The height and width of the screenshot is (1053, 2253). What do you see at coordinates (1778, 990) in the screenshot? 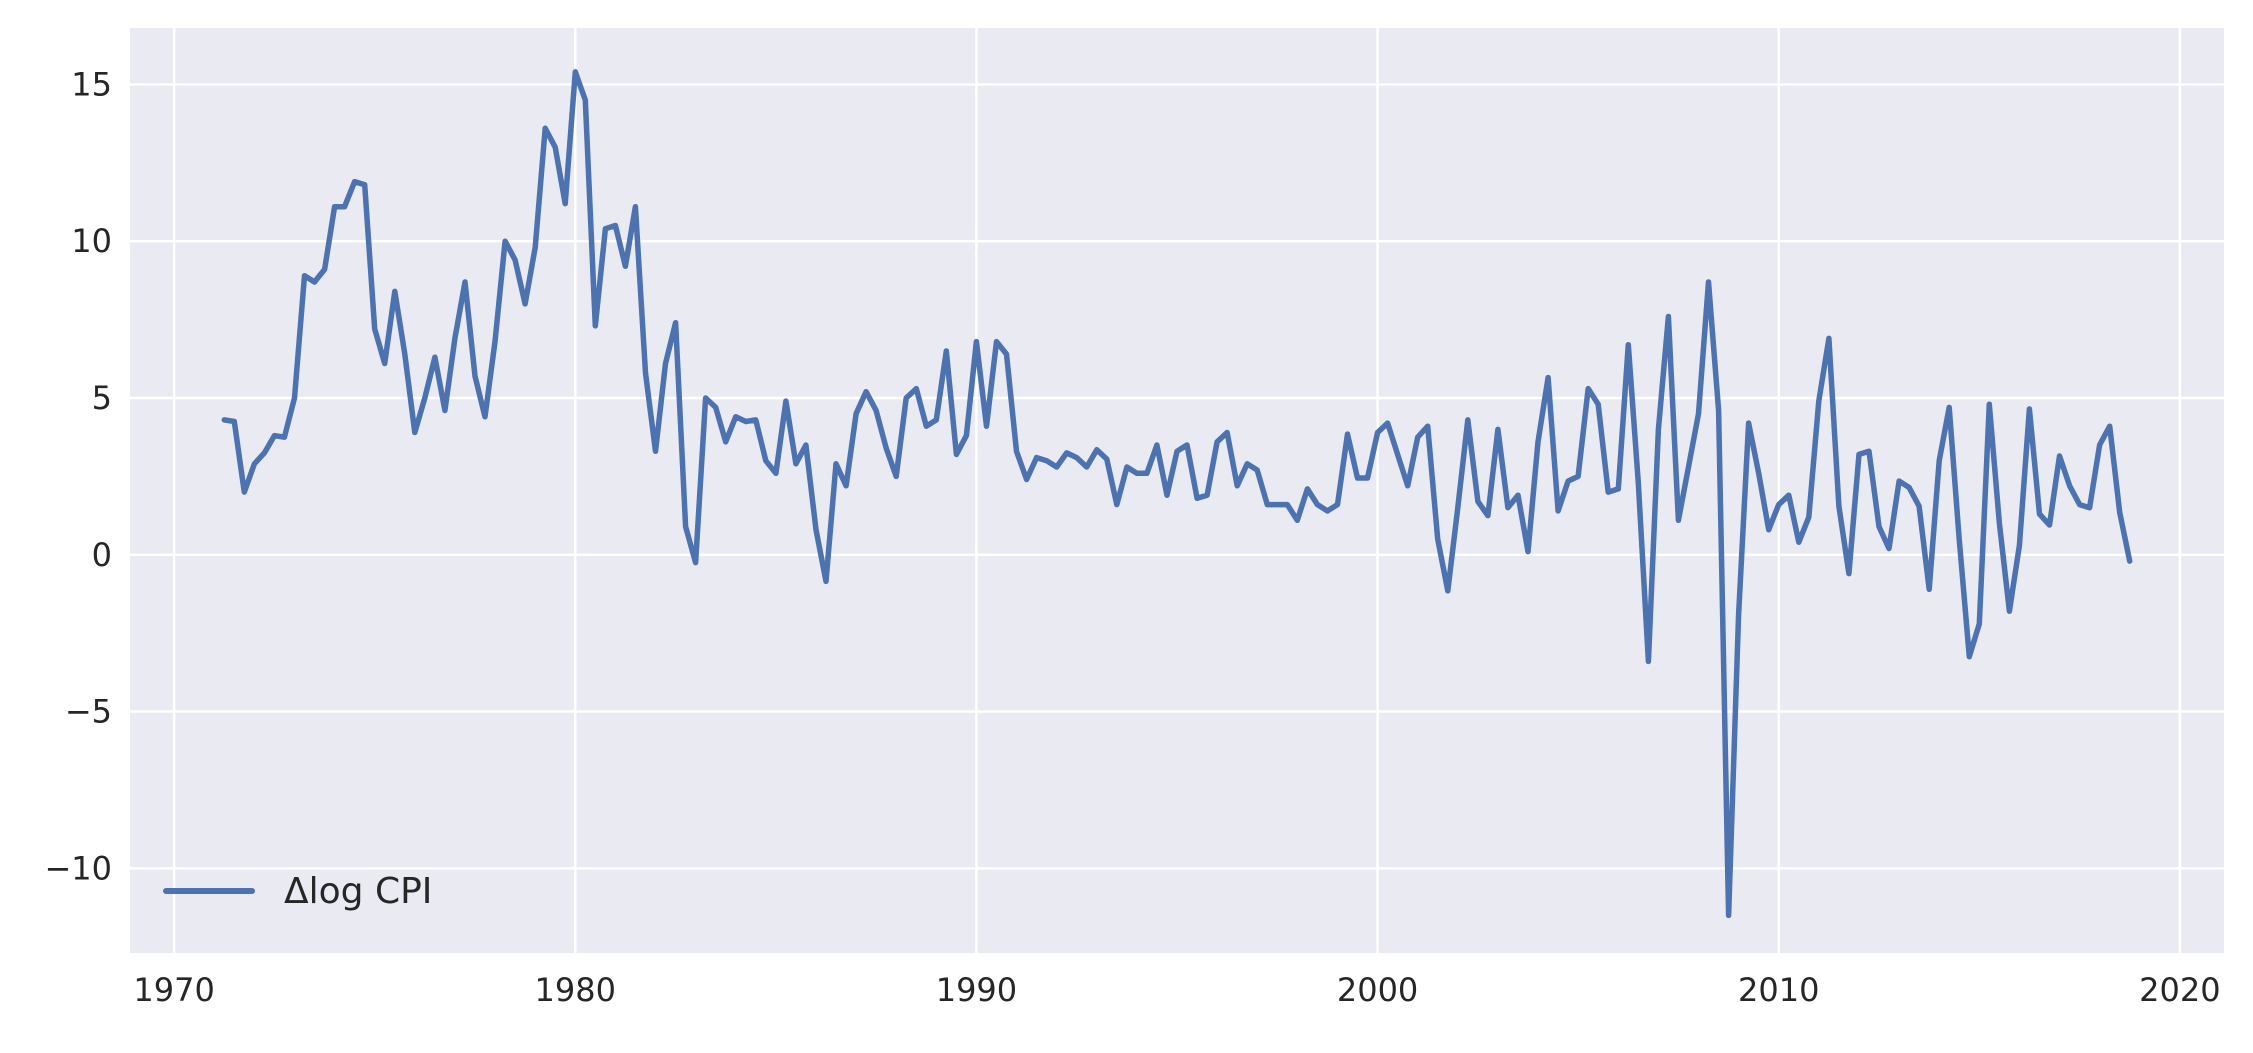
I see `x-tick-label: 2010` at bounding box center [1778, 990].